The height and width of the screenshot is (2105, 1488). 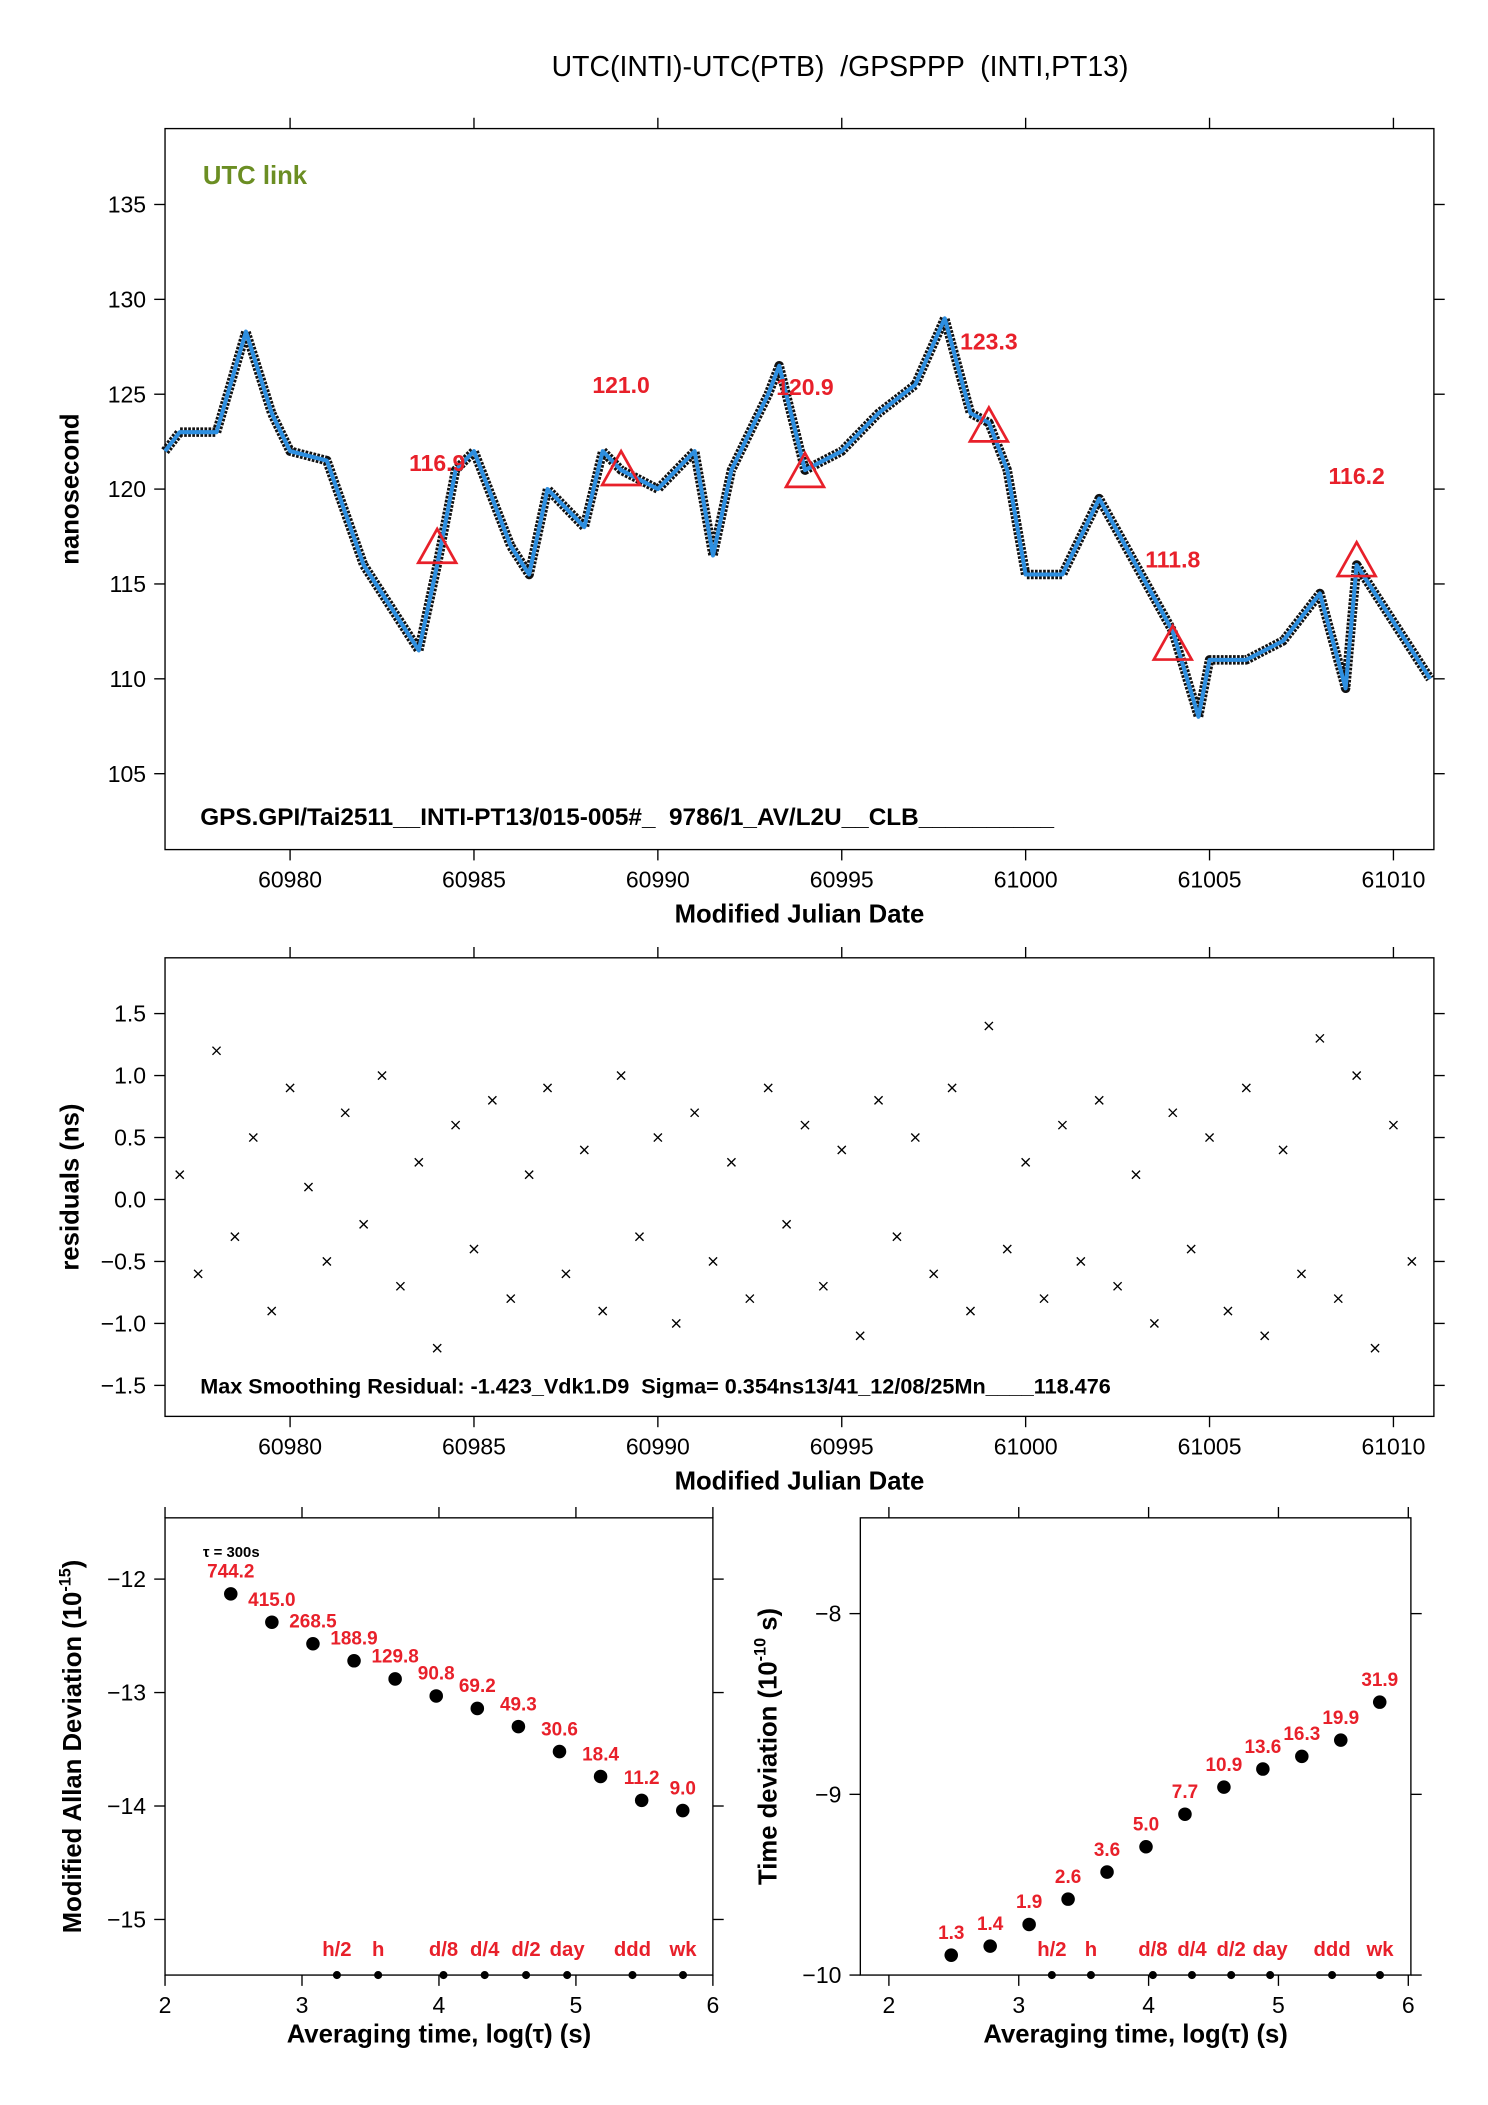 What do you see at coordinates (525, 1950) in the screenshot?
I see `interval-label: d/2` at bounding box center [525, 1950].